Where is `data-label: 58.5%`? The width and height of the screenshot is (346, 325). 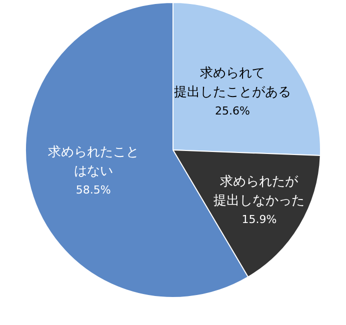 data-label: 58.5% is located at coordinates (93, 190).